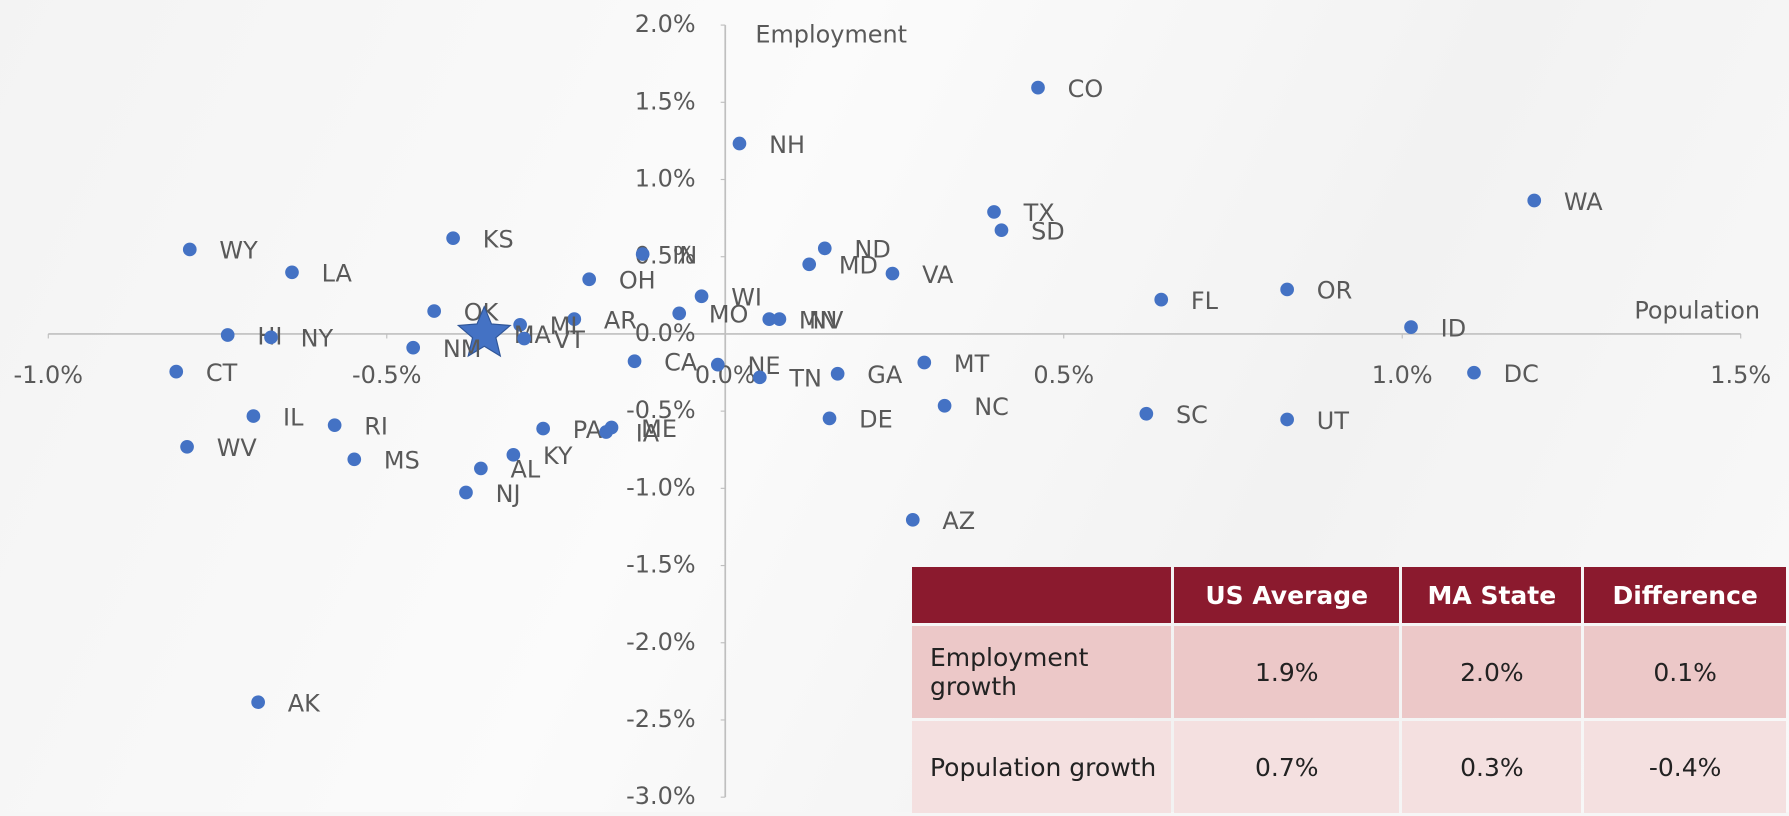 The height and width of the screenshot is (816, 1789). I want to click on point-label: NJ, so click(508, 494).